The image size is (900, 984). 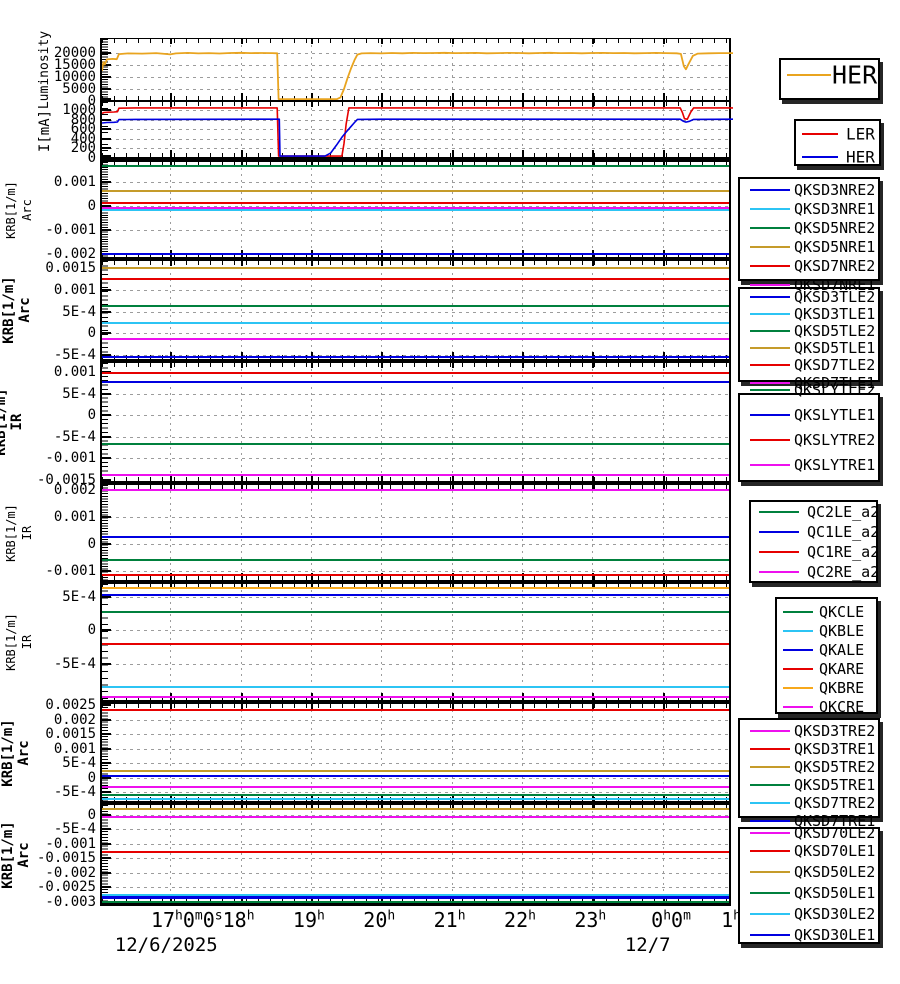 What do you see at coordinates (835, 314) in the screenshot?
I see `legend-label: QKSD3TLE1` at bounding box center [835, 314].